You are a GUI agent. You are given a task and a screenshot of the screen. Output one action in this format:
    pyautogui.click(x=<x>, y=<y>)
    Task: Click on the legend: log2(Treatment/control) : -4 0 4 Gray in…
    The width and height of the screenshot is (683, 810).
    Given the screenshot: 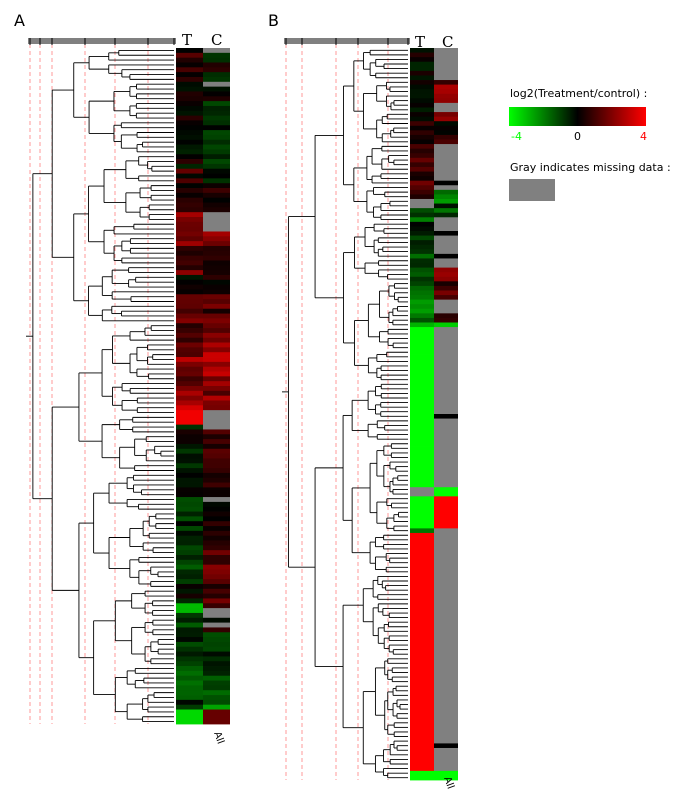 What is the action you would take?
    pyautogui.click(x=590, y=144)
    